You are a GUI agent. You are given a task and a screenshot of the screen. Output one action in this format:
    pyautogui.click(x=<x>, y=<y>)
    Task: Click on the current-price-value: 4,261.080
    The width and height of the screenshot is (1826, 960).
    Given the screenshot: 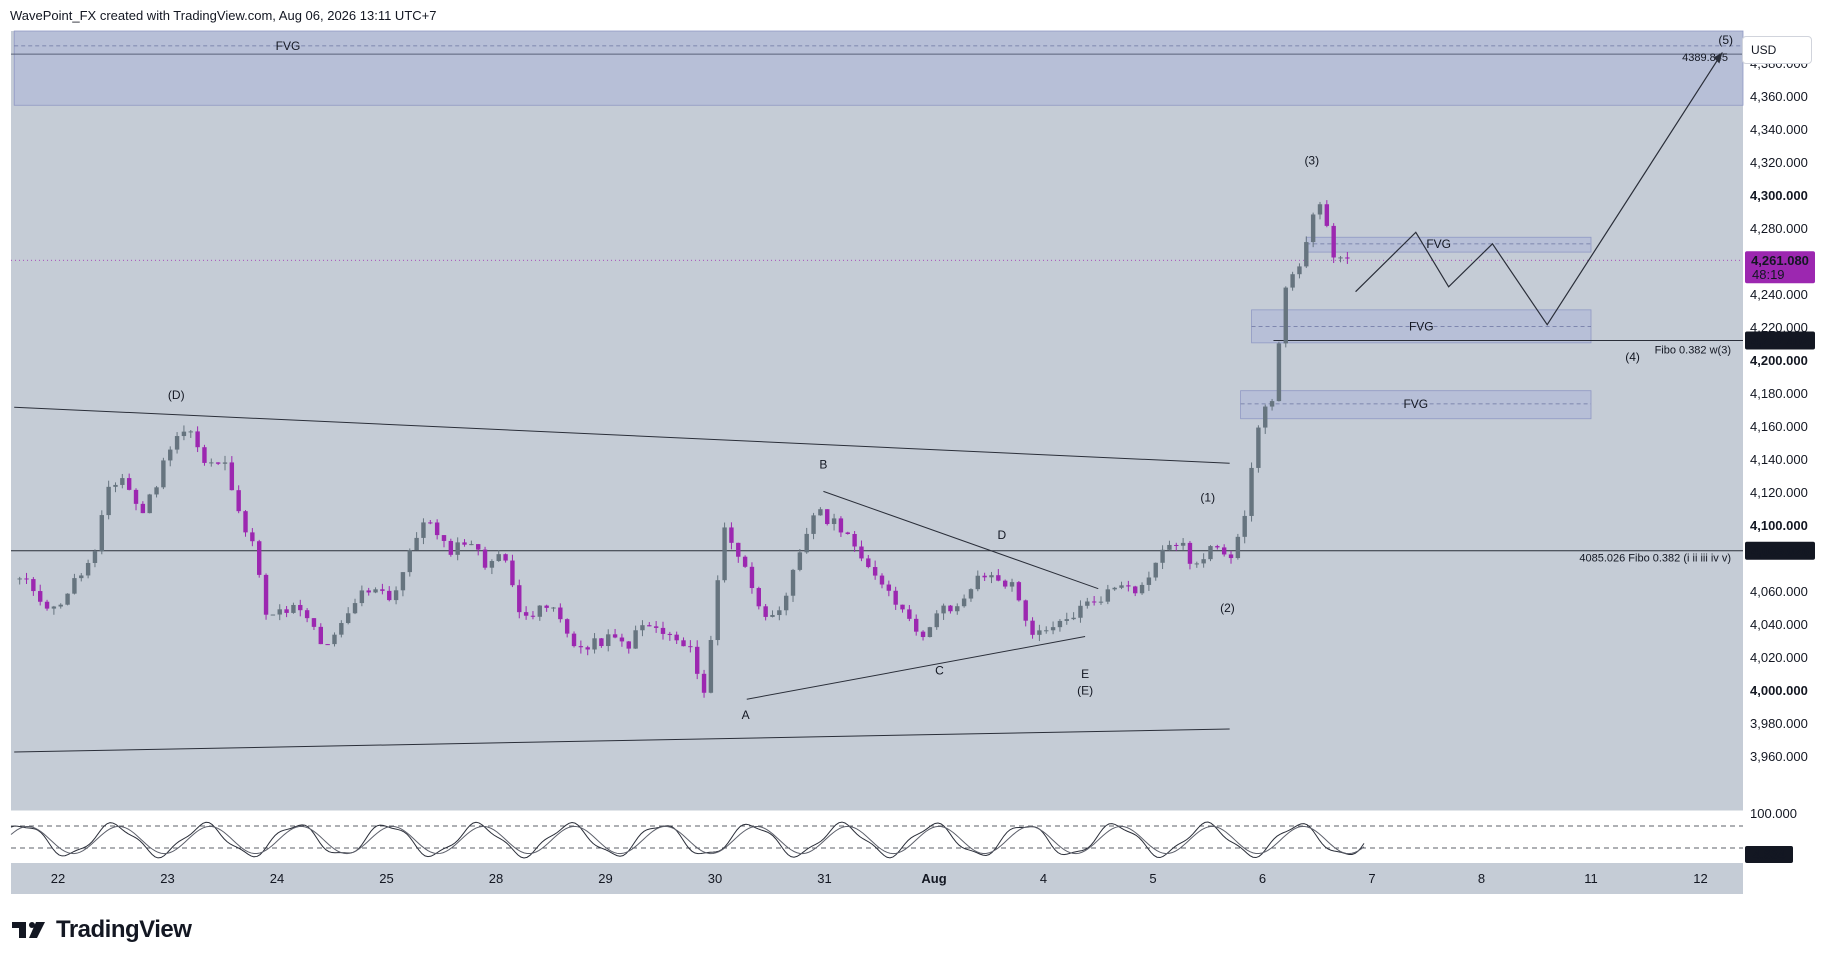 What is the action you would take?
    pyautogui.click(x=1780, y=260)
    